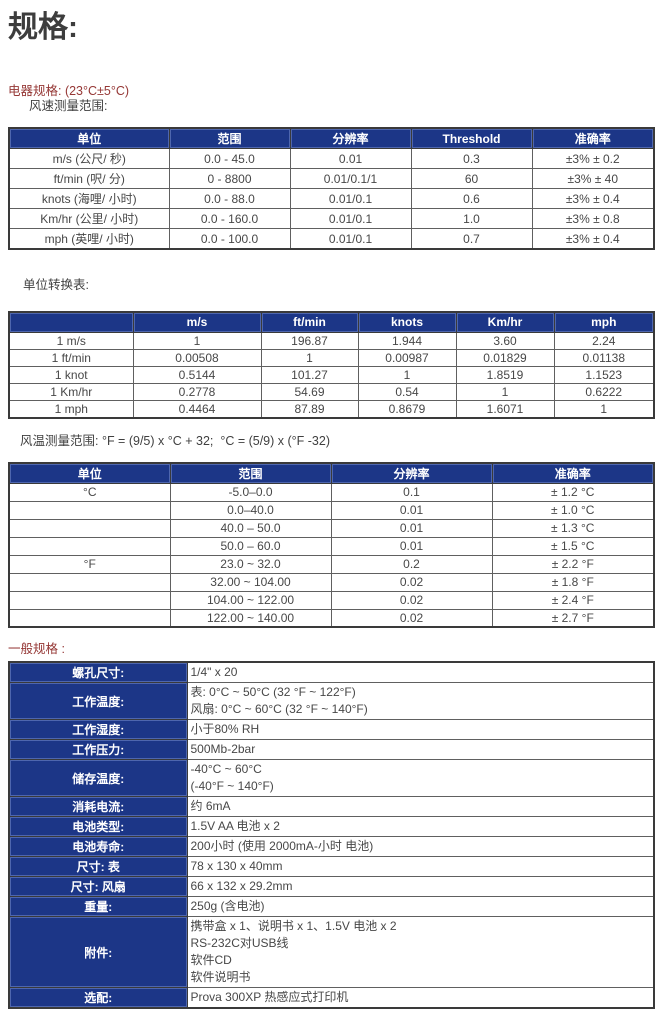 This screenshot has width=662, height=1029. Describe the element at coordinates (226, 769) in the screenshot. I see `spec-value-line: -40°C ~ 60°C` at that location.